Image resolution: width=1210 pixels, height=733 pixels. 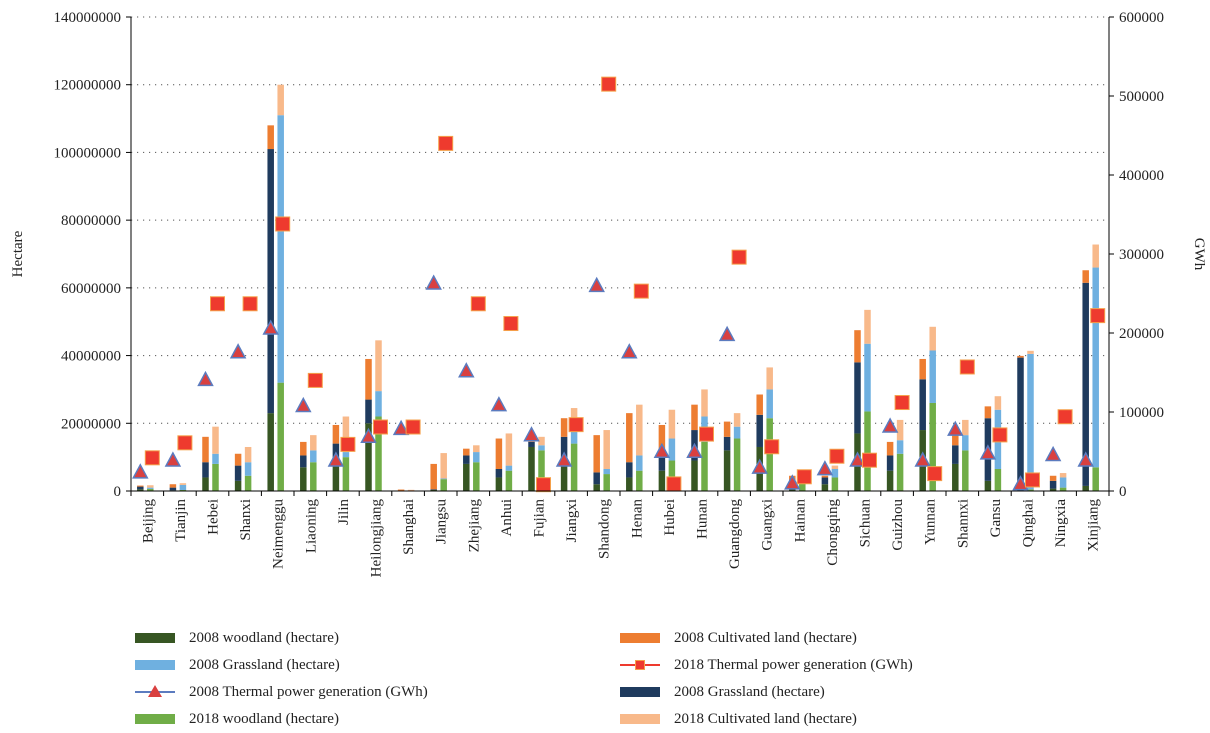 What do you see at coordinates (1123, 492) in the screenshot?
I see `y2-tick-label: 0` at bounding box center [1123, 492].